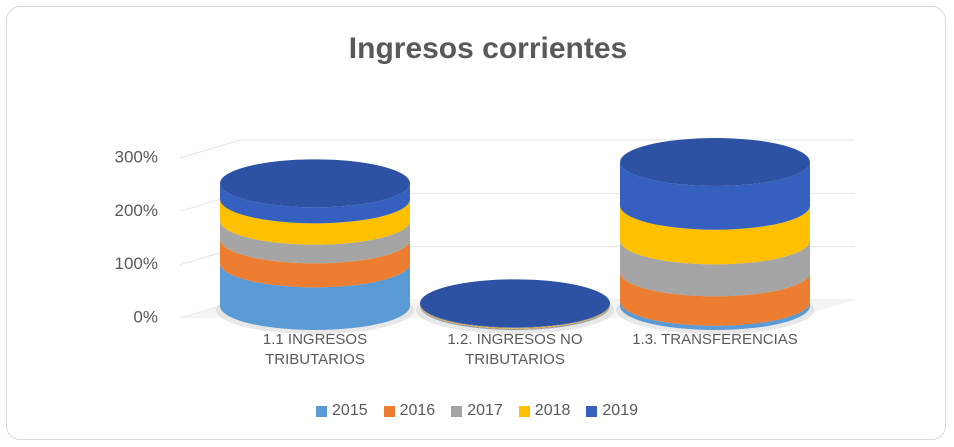 This screenshot has width=954, height=447. What do you see at coordinates (350, 410) in the screenshot?
I see `legend-label: 2015` at bounding box center [350, 410].